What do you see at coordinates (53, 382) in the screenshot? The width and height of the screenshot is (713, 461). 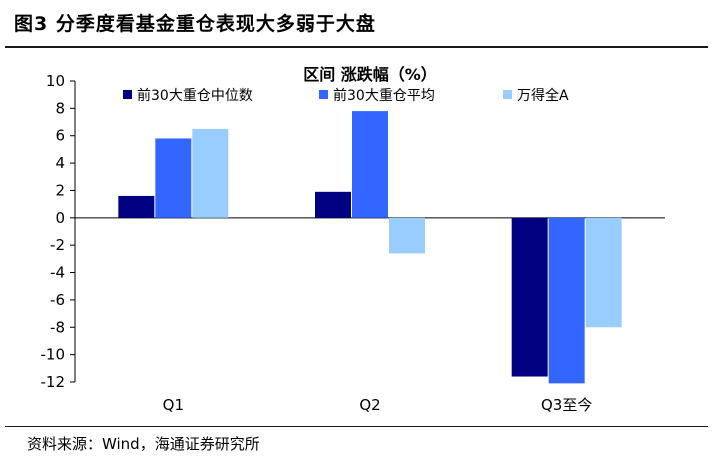 I see `y-tick-label: -12` at bounding box center [53, 382].